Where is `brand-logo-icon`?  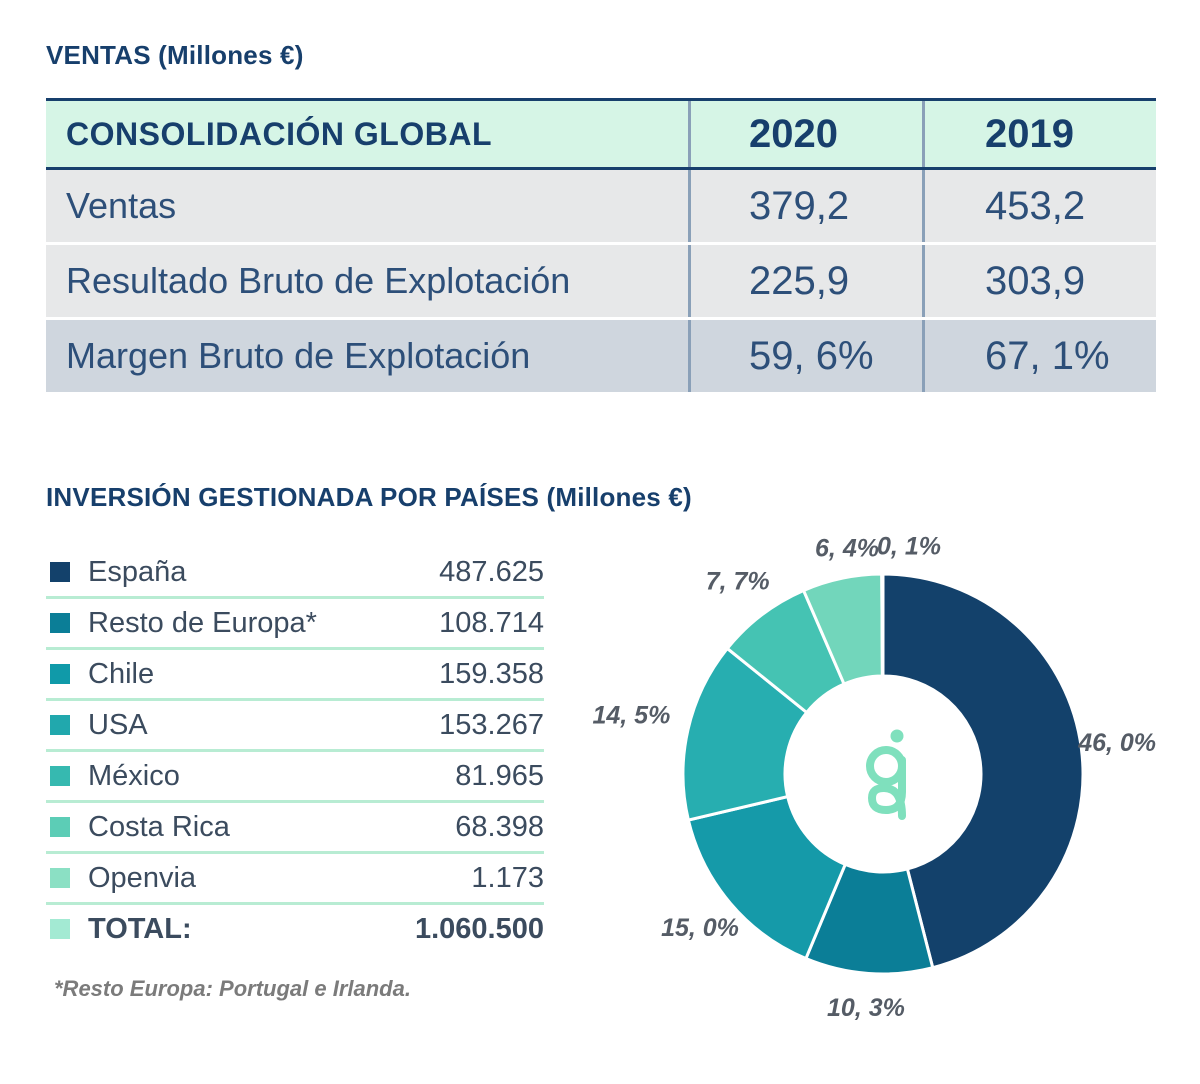
brand-logo-icon is located at coordinates (886, 774).